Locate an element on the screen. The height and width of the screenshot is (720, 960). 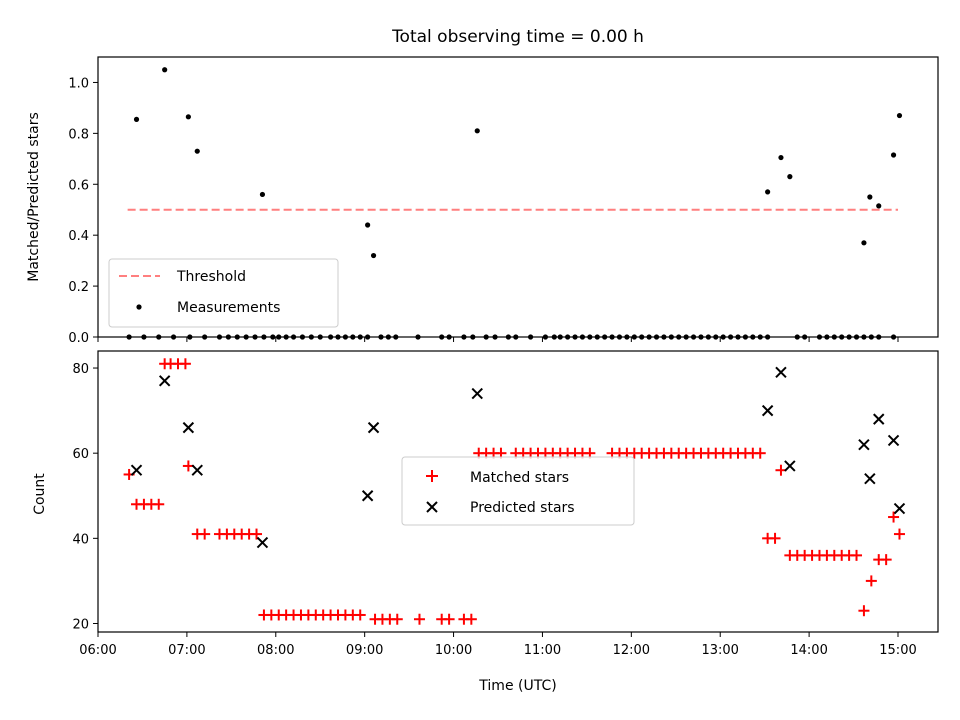
bottom-y-tick-label: 40 is located at coordinates (80, 539).